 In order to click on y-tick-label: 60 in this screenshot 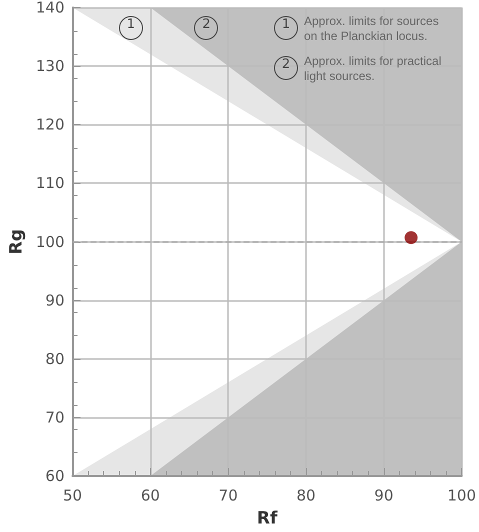, I will do `click(55, 476)`.